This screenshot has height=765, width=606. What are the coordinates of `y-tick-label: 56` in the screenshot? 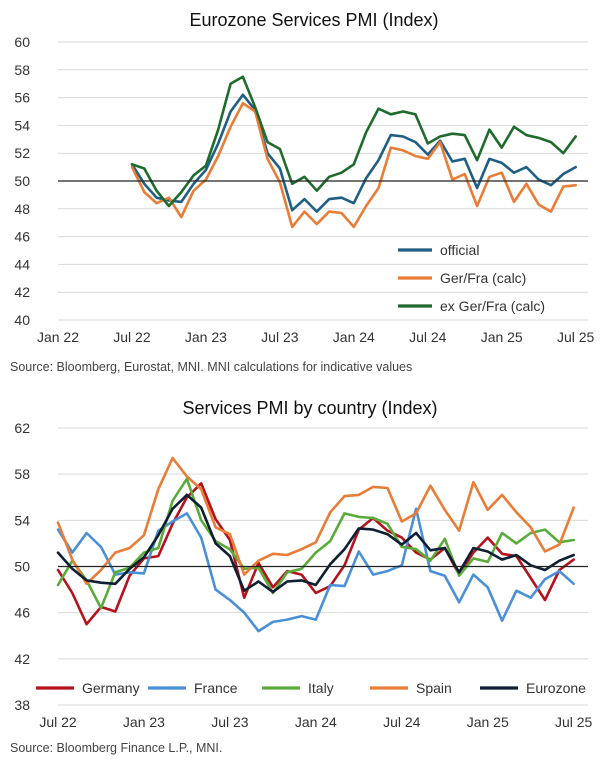 It's located at (22, 98).